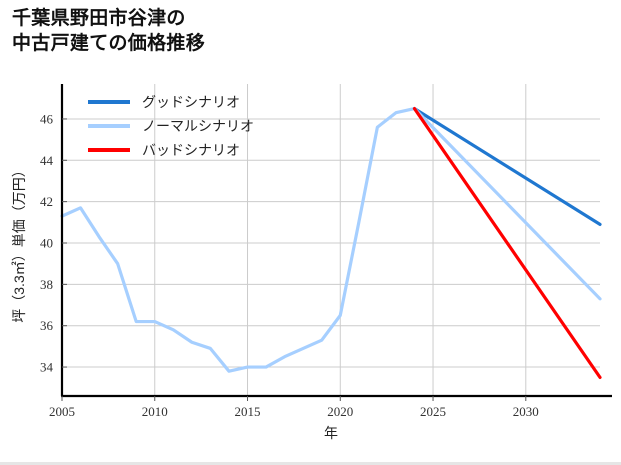  I want to click on y-tick-label: 38, so click(46, 284).